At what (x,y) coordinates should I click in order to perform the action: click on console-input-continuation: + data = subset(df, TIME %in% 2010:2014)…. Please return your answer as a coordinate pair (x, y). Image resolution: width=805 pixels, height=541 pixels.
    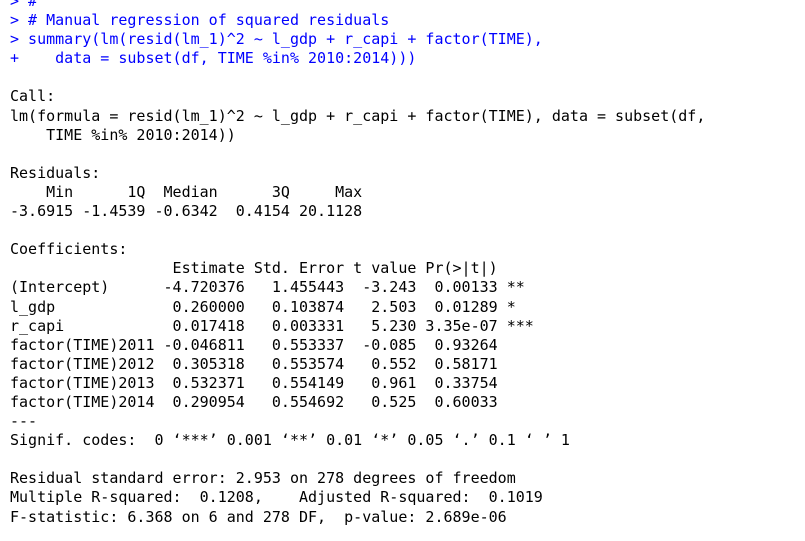
    Looking at the image, I should click on (213, 58).